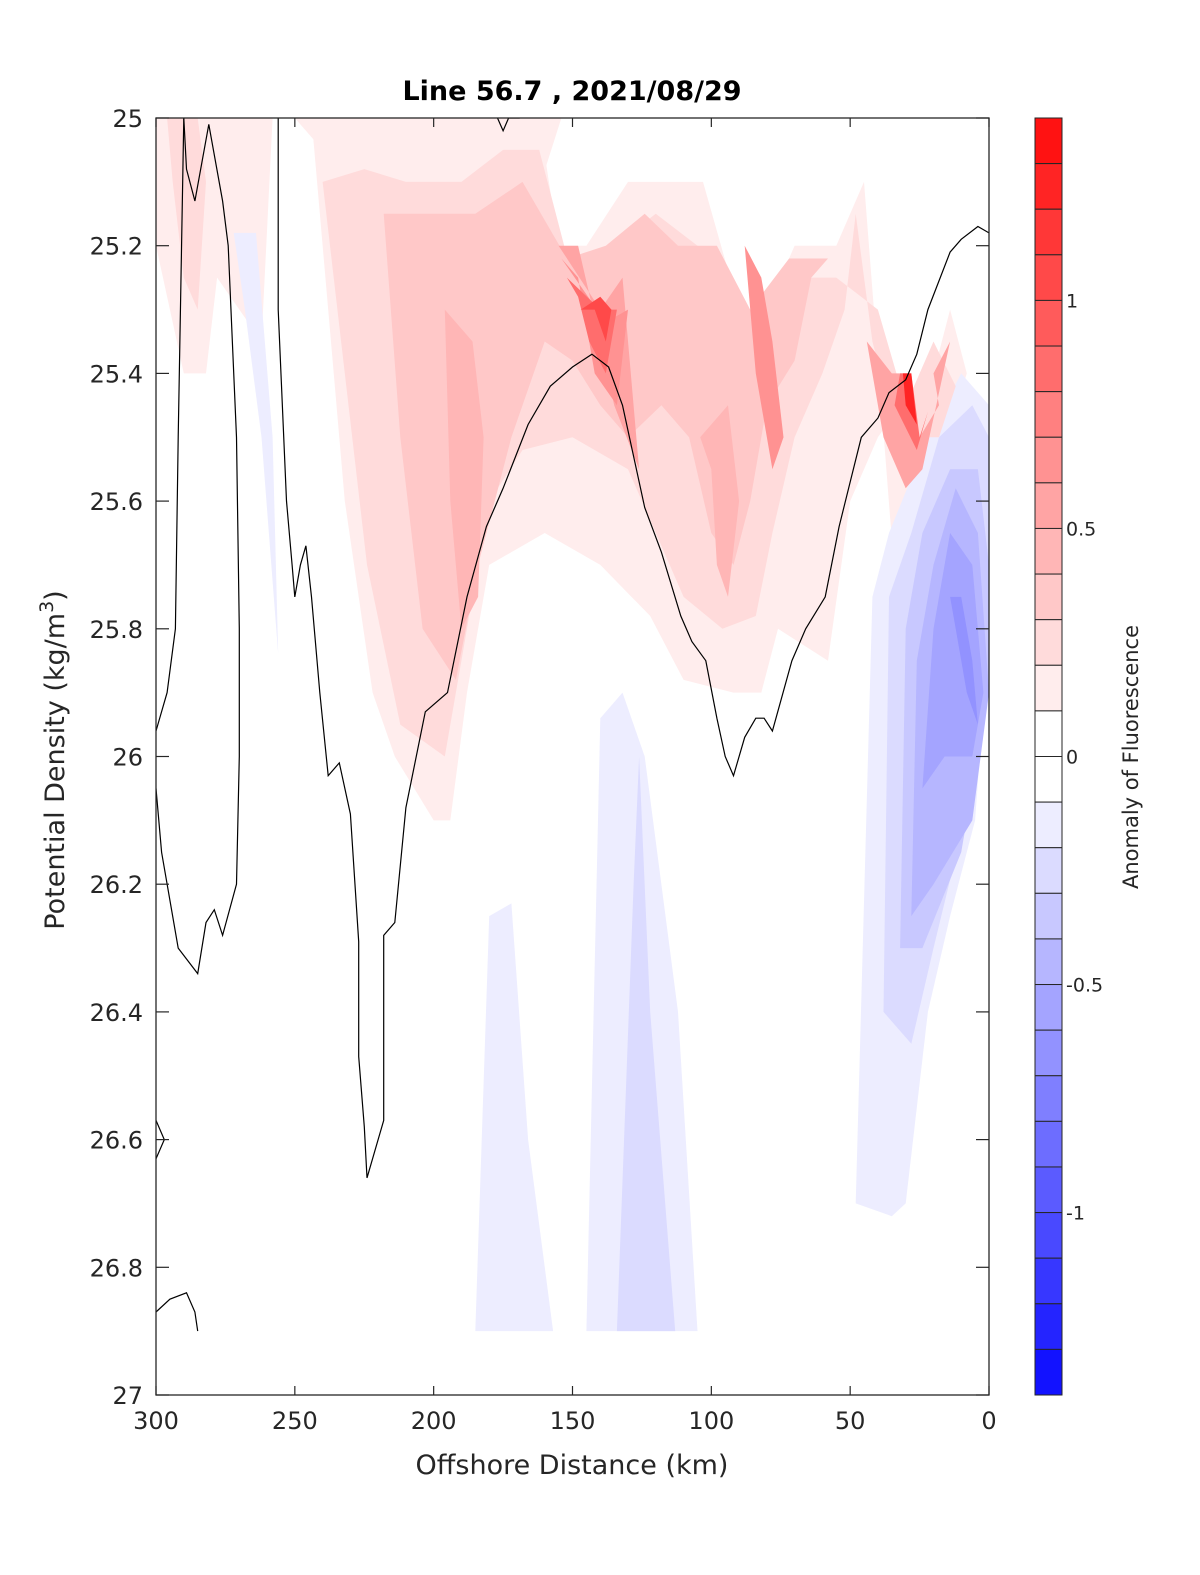 The height and width of the screenshot is (1575, 1200). I want to click on y-tick-label: 25.6, so click(116, 502).